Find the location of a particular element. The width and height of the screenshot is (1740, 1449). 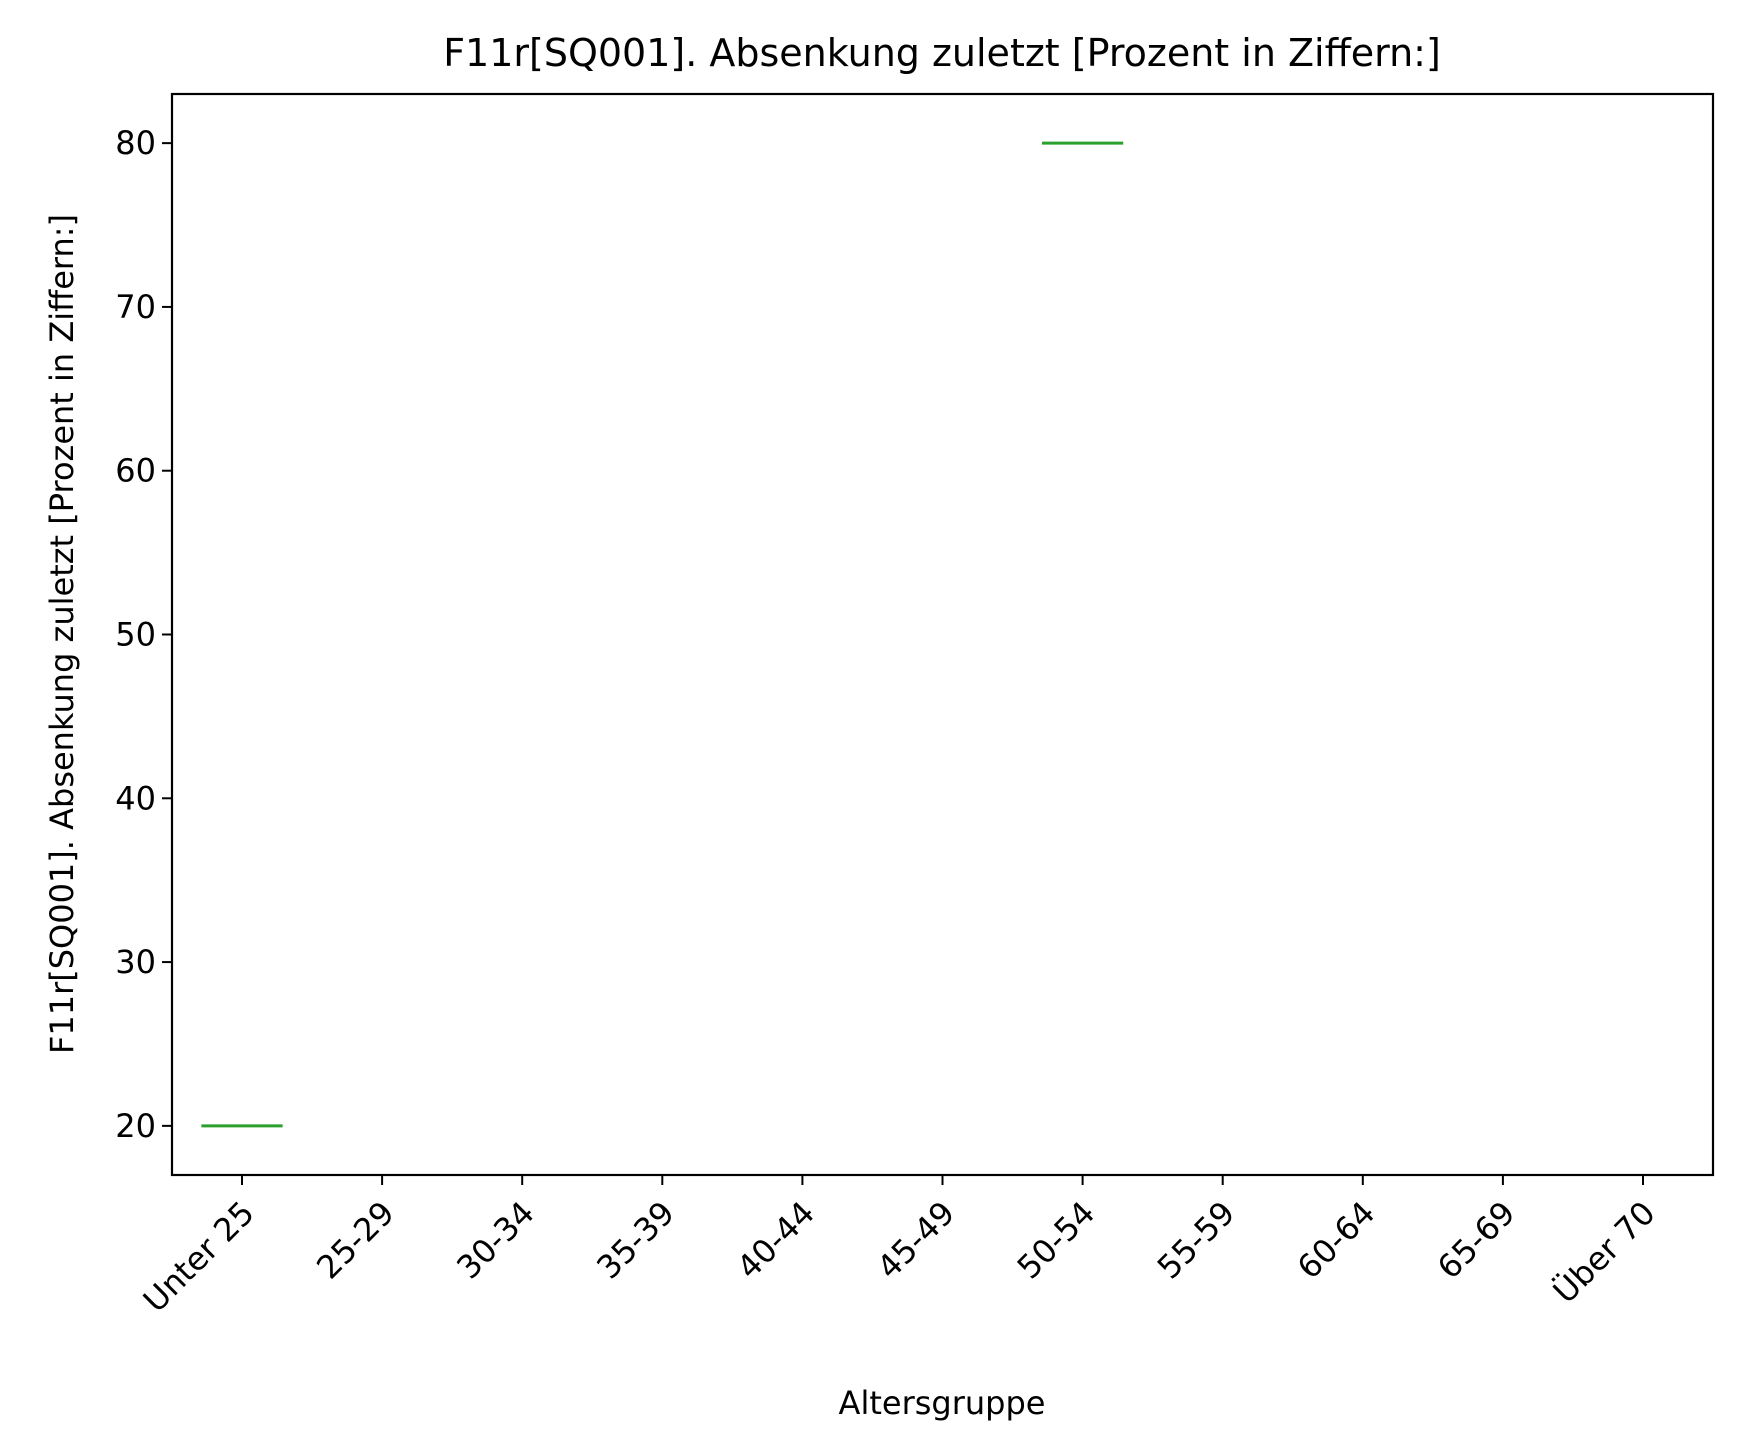

y-axis: 20 30 40 50 60 70 80 is located at coordinates (143, 634).